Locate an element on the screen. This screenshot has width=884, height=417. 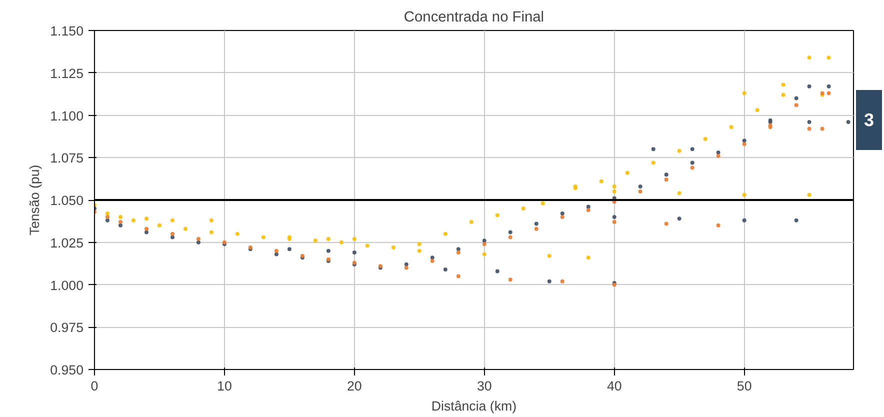
x-tick-label: 0 is located at coordinates (94, 386).